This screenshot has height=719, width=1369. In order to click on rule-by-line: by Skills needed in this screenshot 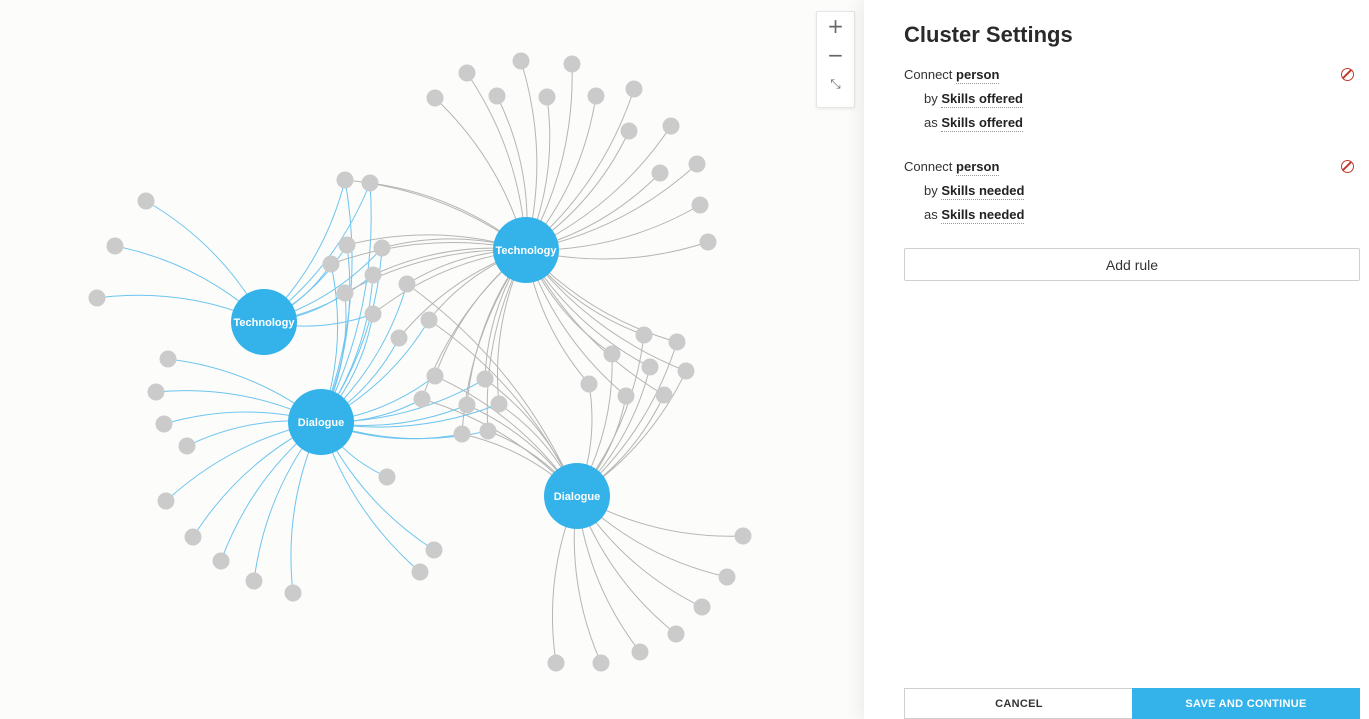, I will do `click(1131, 191)`.